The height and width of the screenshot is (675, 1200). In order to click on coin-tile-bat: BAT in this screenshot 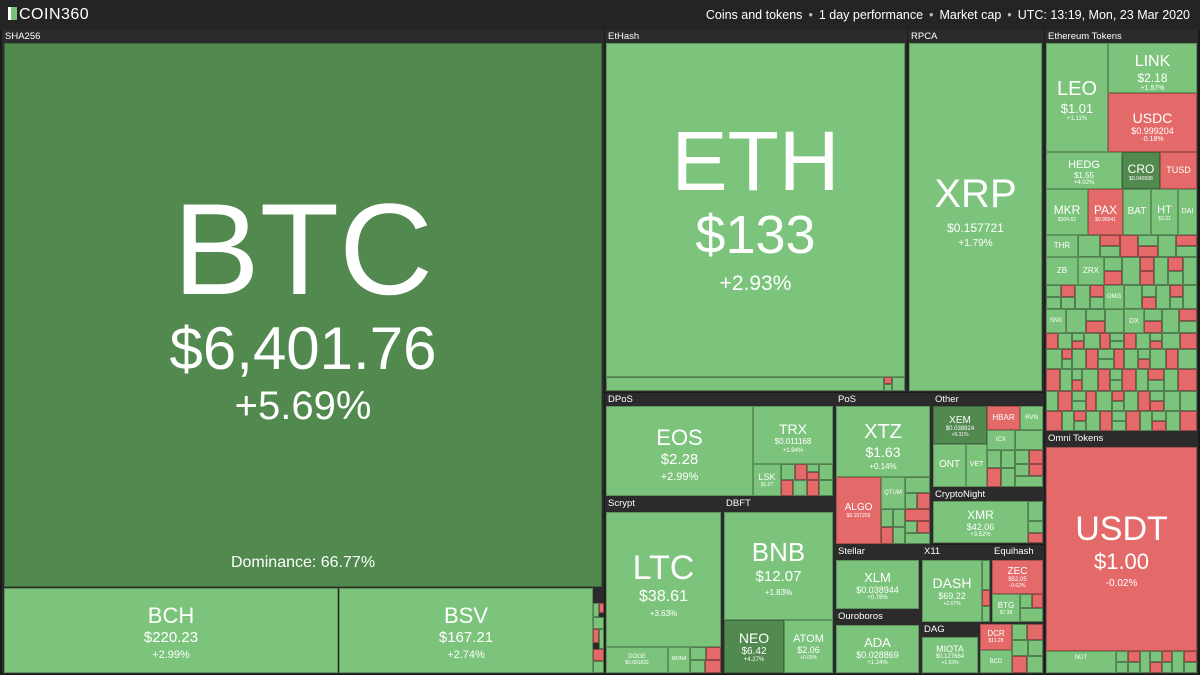, I will do `click(1137, 212)`.